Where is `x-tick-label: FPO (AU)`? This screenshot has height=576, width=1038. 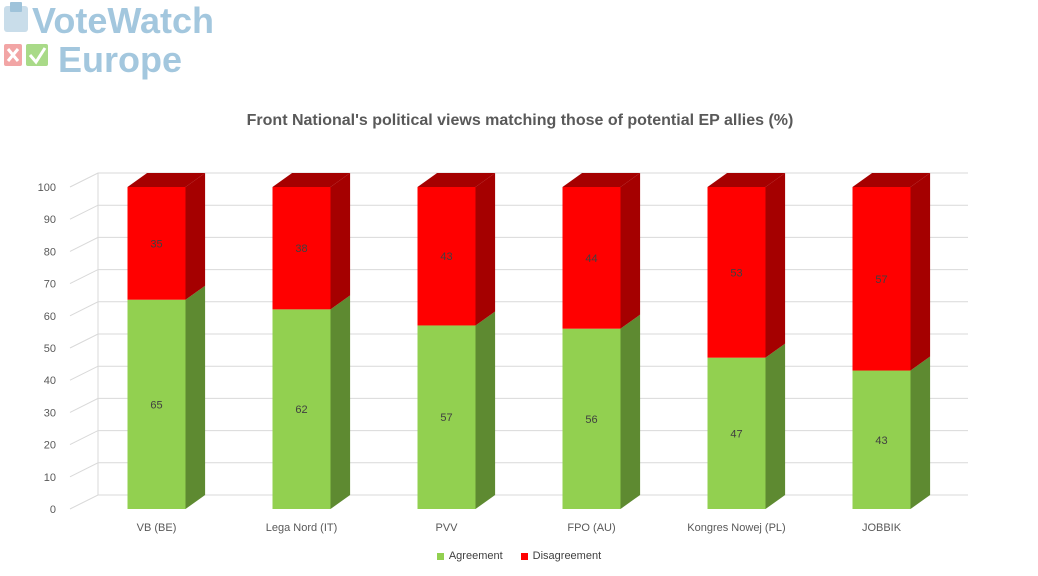
x-tick-label: FPO (AU) is located at coordinates (591, 528).